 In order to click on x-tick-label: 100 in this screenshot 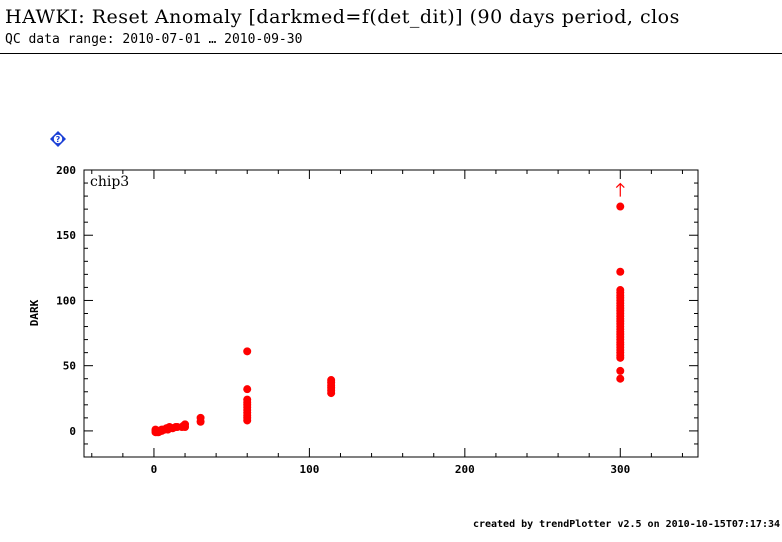, I will do `click(309, 469)`.